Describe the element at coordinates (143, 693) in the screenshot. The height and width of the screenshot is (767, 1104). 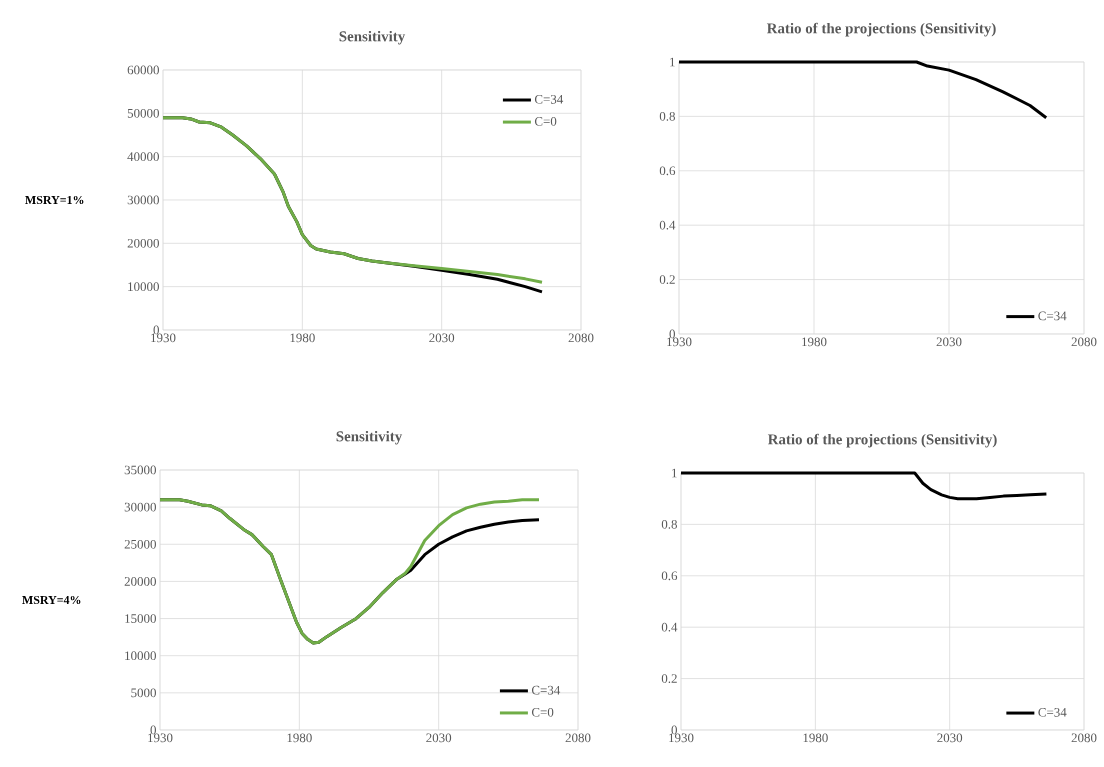
I see `y-tick-label: 5000` at that location.